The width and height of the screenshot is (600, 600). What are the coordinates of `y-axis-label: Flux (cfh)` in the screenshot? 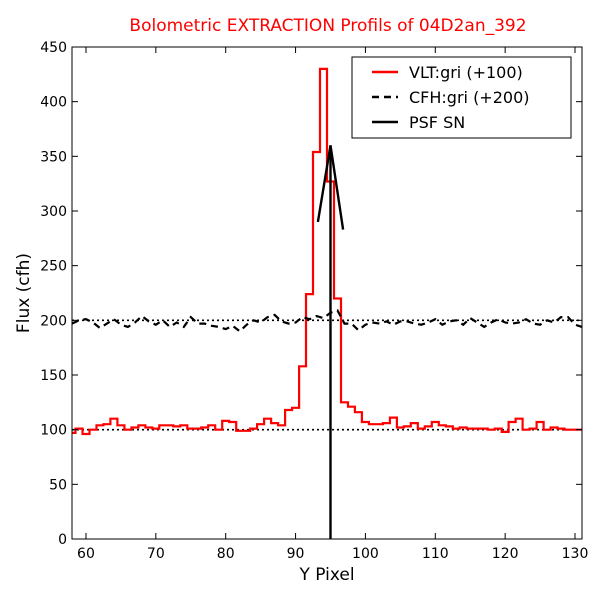 It's located at (24, 293).